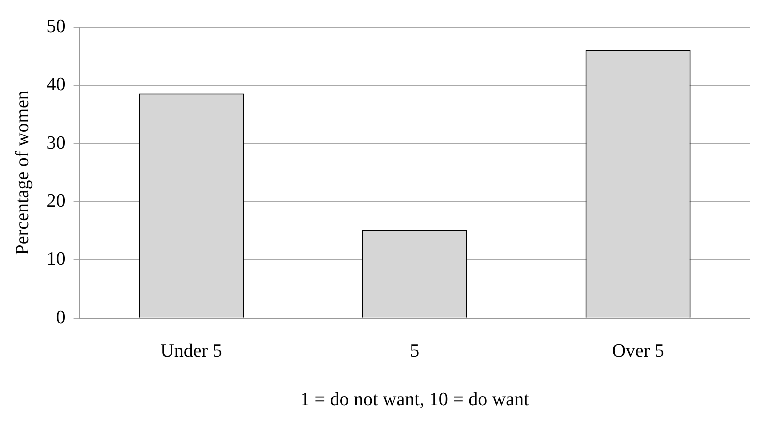 This screenshot has width=767, height=425. What do you see at coordinates (56, 259) in the screenshot?
I see `y-tick-label: 10` at bounding box center [56, 259].